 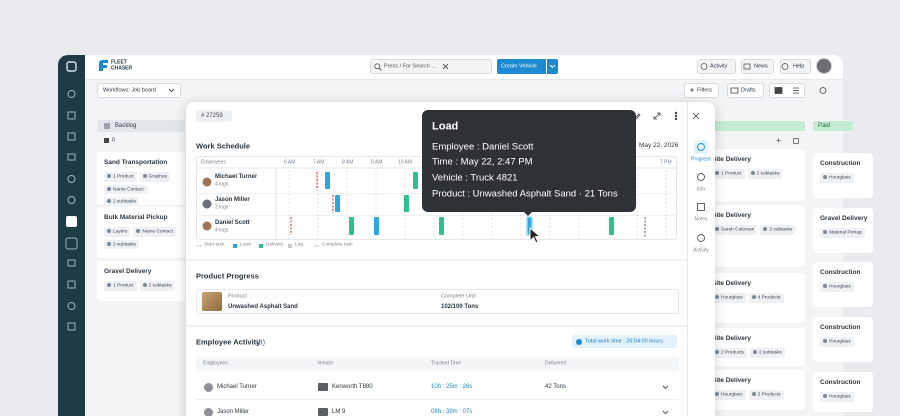 I want to click on tooltip-line: Time : May 22, 2:47 PM, so click(x=482, y=162).